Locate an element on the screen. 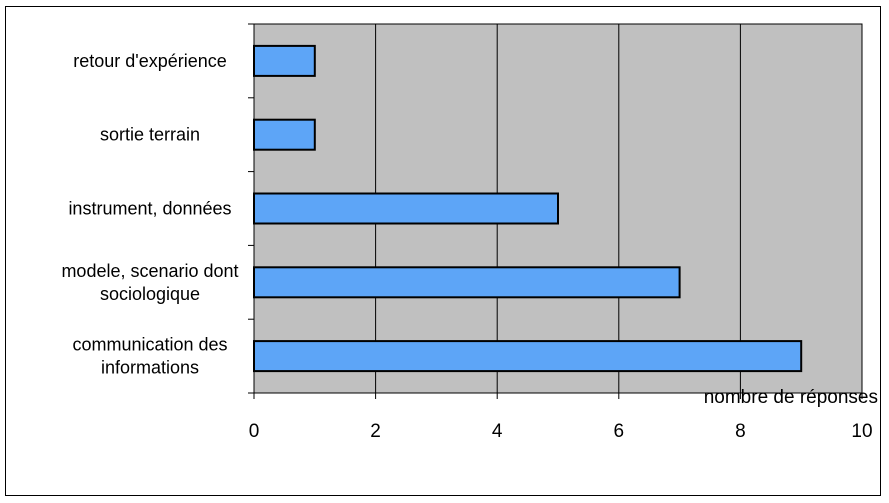 This screenshot has height=503, width=889. x-tick-label: 6 is located at coordinates (619, 431).